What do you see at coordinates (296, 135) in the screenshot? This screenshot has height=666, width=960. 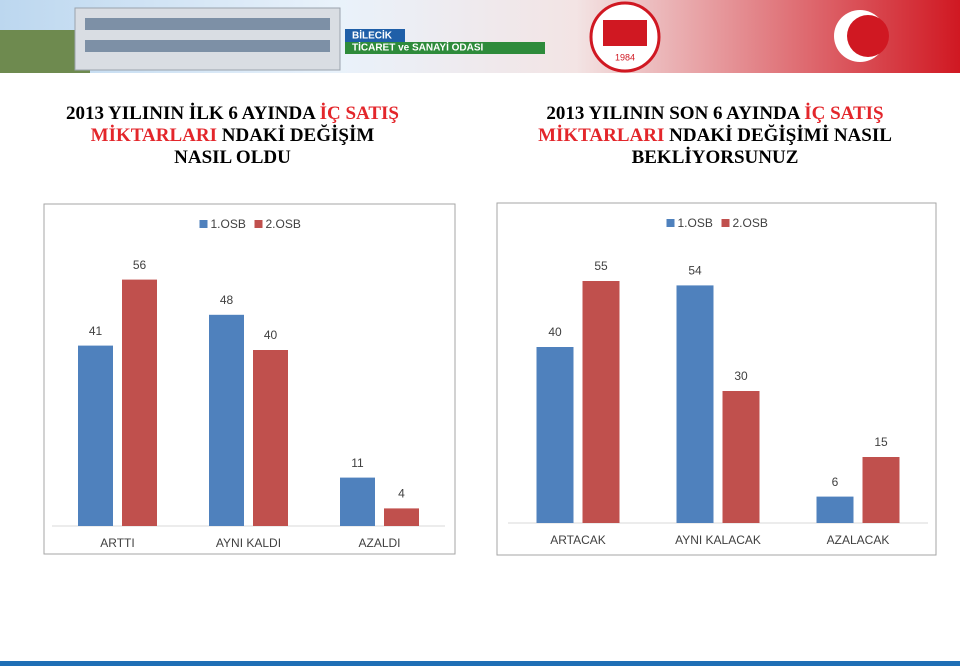 I see `title-part: NDAKİ DEĞİŞİM` at bounding box center [296, 135].